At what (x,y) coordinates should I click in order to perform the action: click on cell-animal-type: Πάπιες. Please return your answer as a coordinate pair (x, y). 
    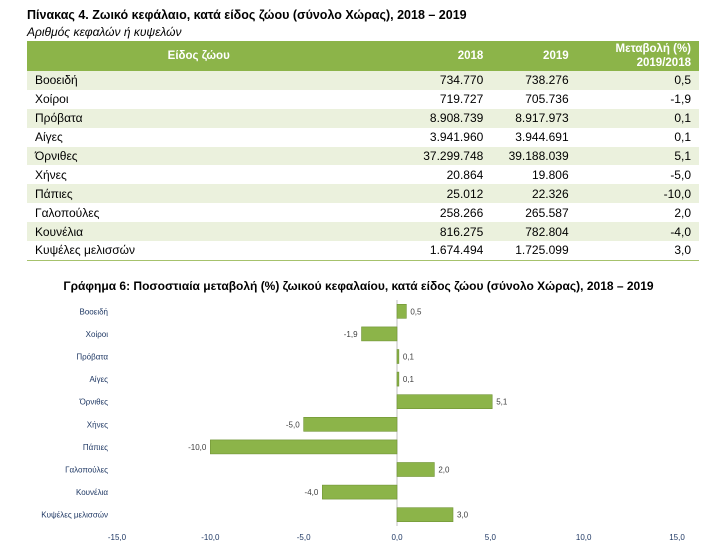
    Looking at the image, I should click on (199, 194).